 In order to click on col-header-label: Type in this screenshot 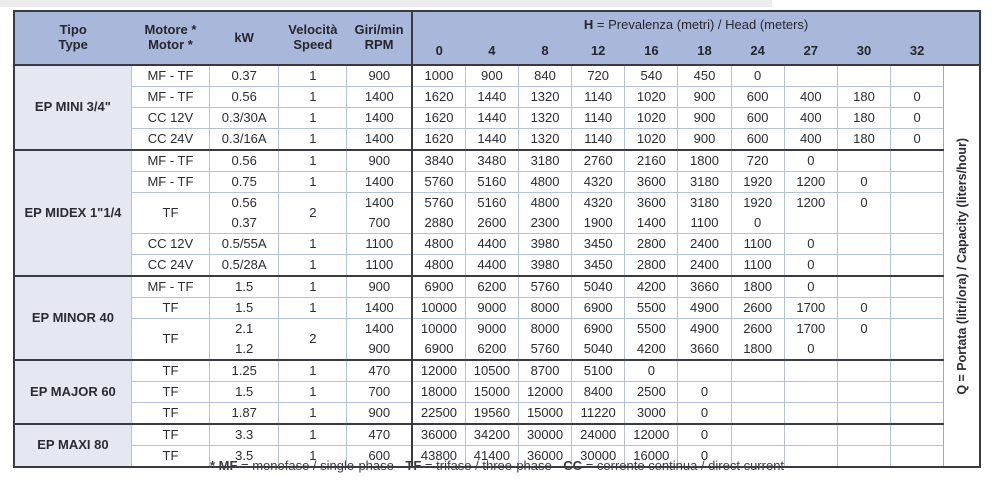, I will do `click(73, 44)`.